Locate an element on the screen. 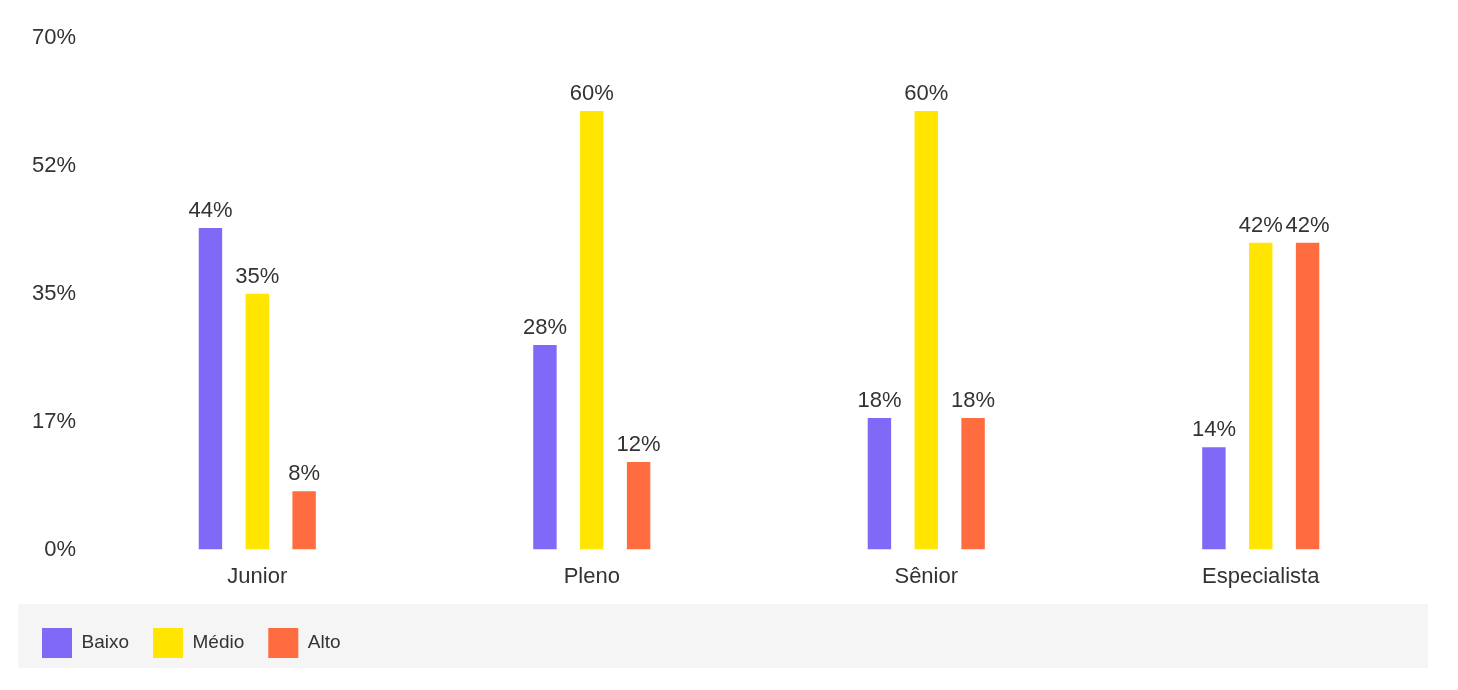 The image size is (1458, 690). x-tick-label: Pleno is located at coordinates (591, 575).